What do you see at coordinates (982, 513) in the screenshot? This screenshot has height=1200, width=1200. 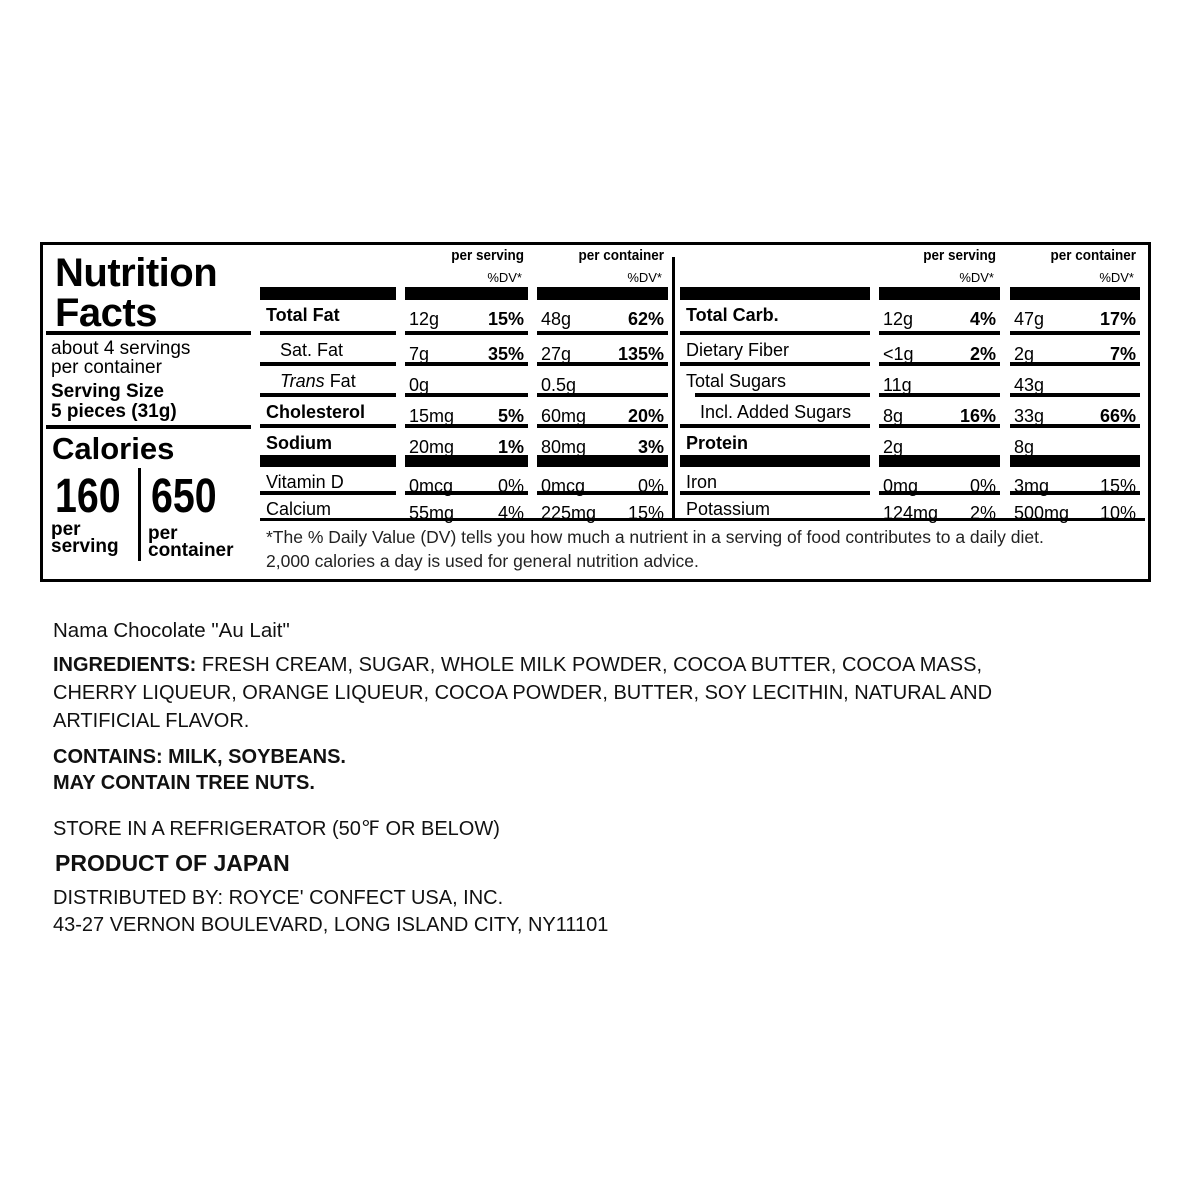 I see `dv-per-serving: 2%` at bounding box center [982, 513].